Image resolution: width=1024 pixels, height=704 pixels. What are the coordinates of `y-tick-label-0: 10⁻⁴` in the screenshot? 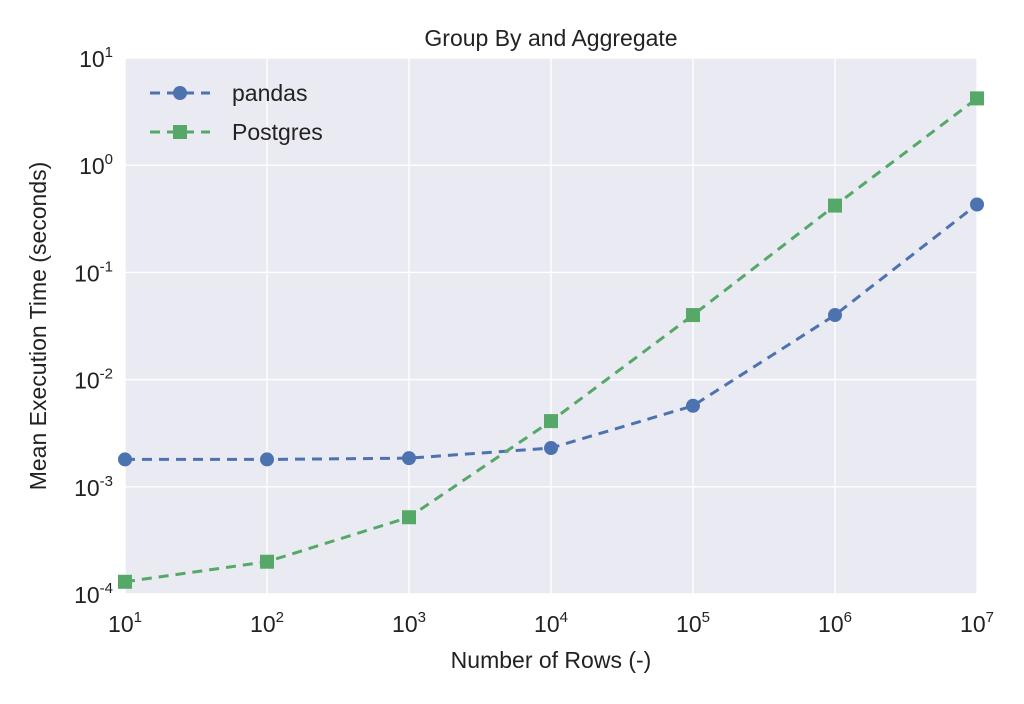 It's located at (93, 594).